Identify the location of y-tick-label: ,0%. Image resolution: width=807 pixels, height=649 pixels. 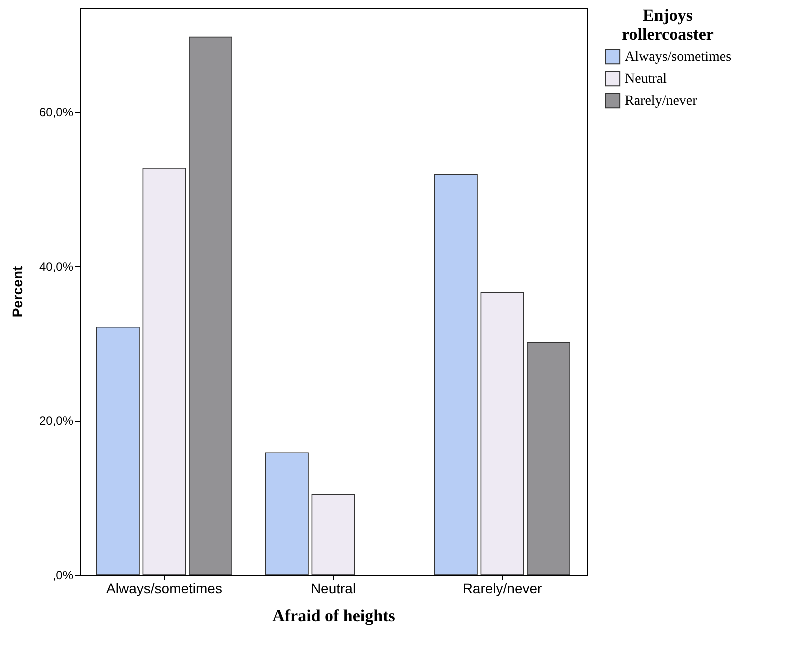
(63, 575).